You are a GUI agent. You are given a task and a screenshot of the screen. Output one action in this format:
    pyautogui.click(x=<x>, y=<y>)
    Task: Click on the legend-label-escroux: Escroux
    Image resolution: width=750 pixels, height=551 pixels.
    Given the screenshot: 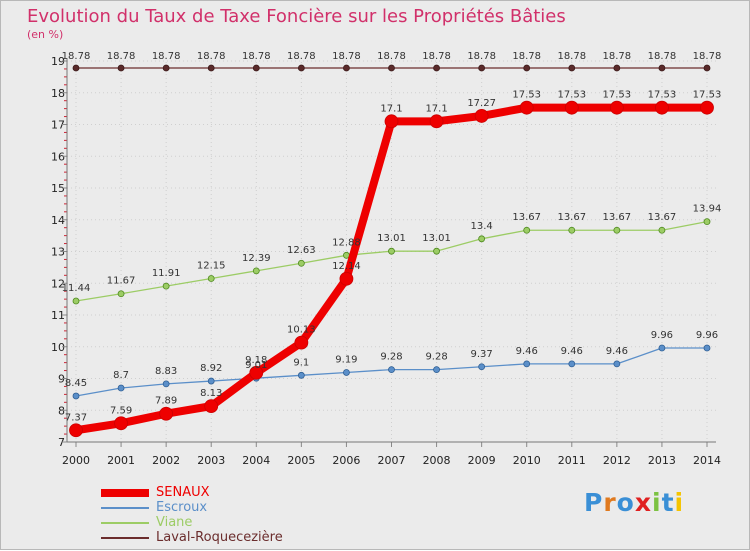 What is the action you would take?
    pyautogui.click(x=182, y=507)
    